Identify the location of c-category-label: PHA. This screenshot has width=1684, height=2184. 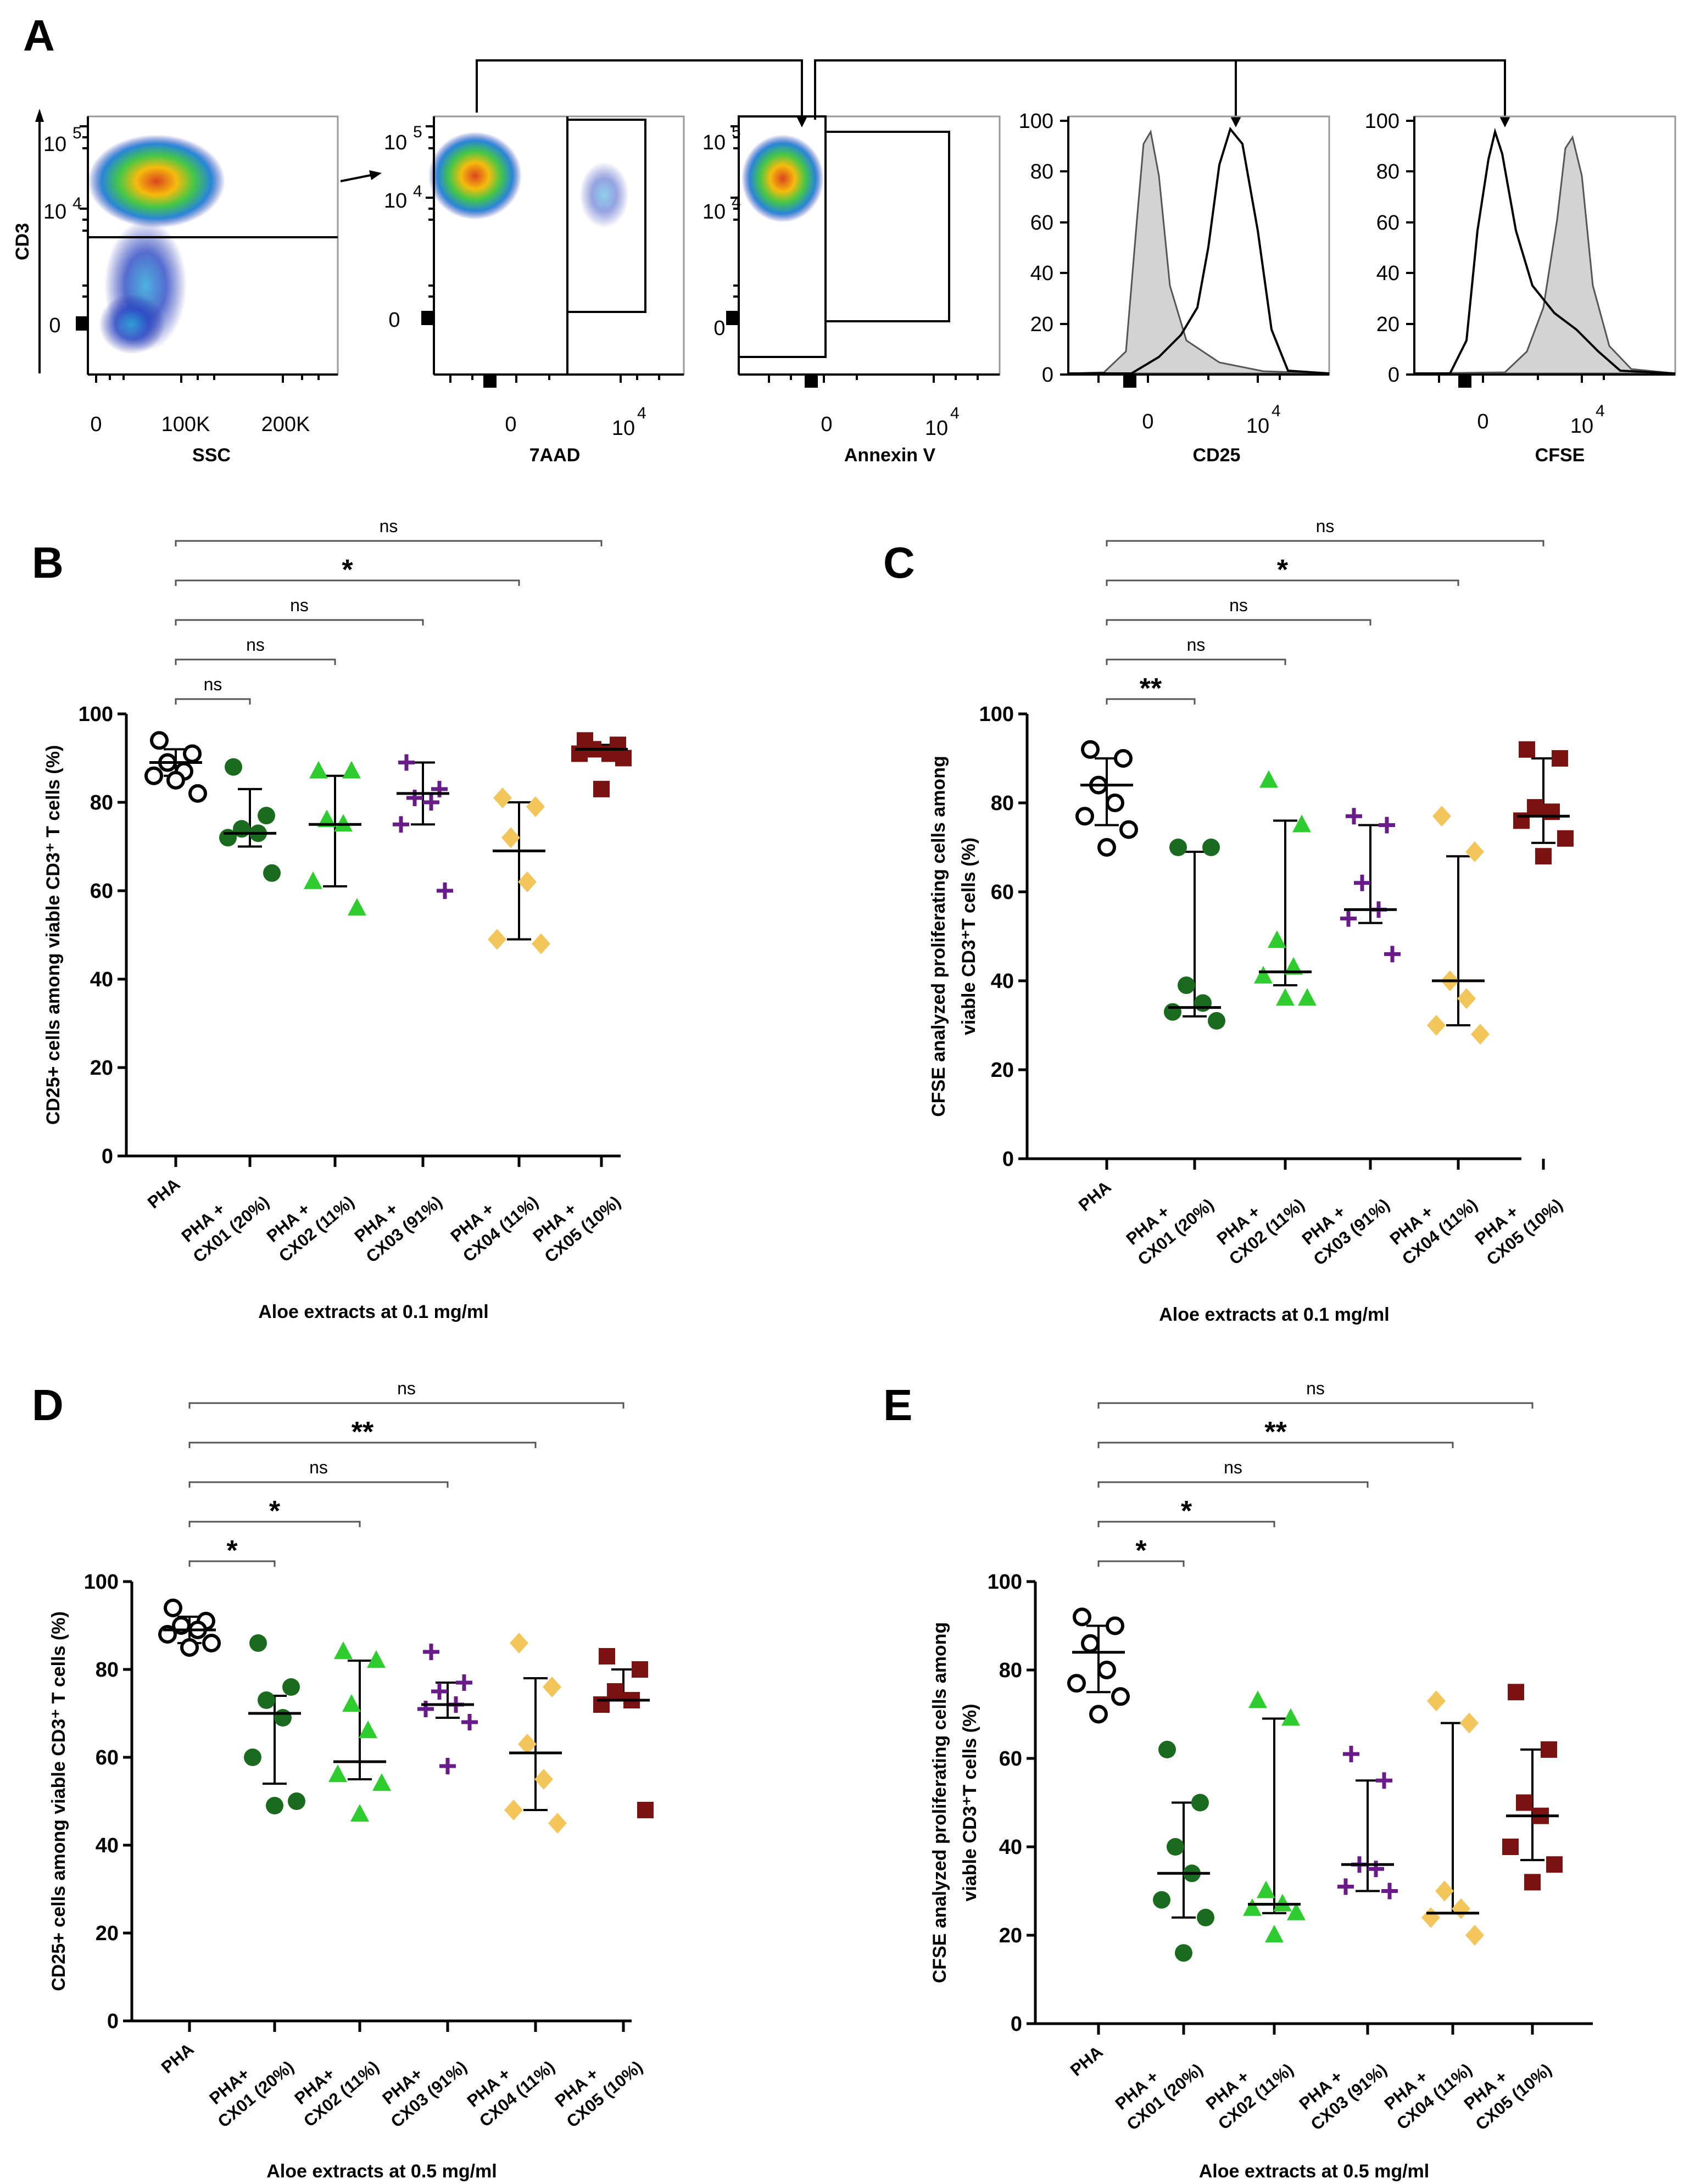
(1095, 1196).